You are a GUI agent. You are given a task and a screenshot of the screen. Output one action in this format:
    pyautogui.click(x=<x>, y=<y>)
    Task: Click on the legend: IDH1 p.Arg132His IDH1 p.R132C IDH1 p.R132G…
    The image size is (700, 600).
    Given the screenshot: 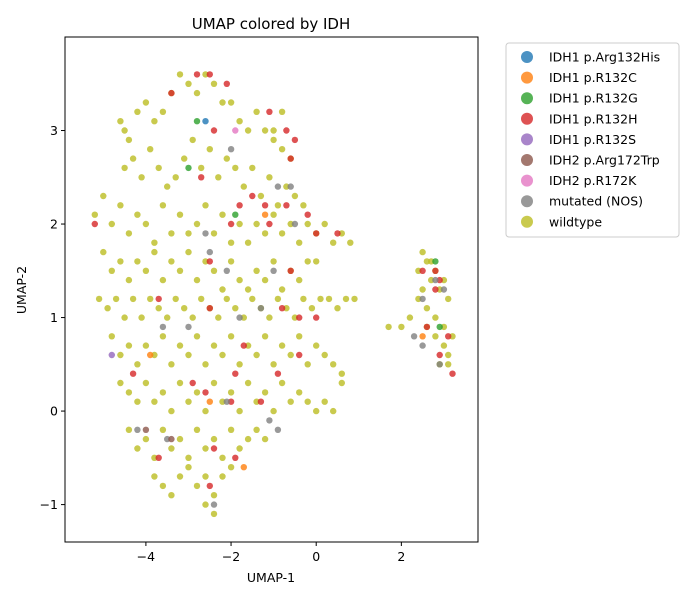 What is the action you would take?
    pyautogui.click(x=592, y=140)
    